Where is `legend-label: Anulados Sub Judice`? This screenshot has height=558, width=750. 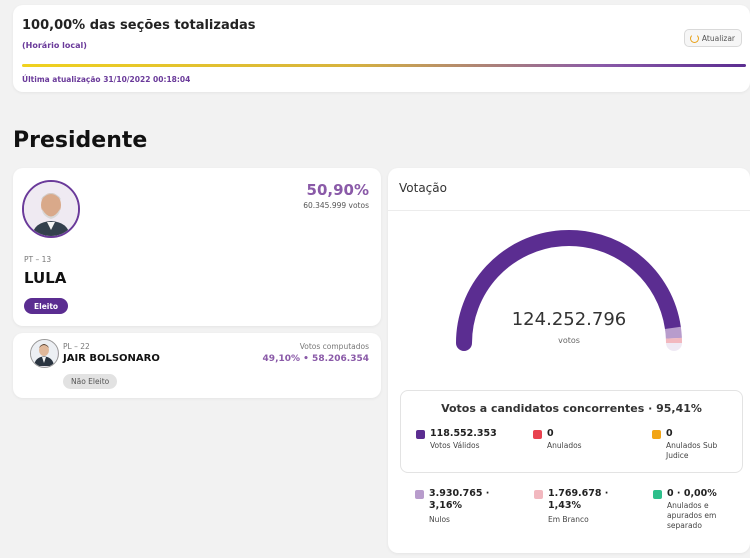
legend-label: Anulados Sub Judice is located at coordinates (692, 450).